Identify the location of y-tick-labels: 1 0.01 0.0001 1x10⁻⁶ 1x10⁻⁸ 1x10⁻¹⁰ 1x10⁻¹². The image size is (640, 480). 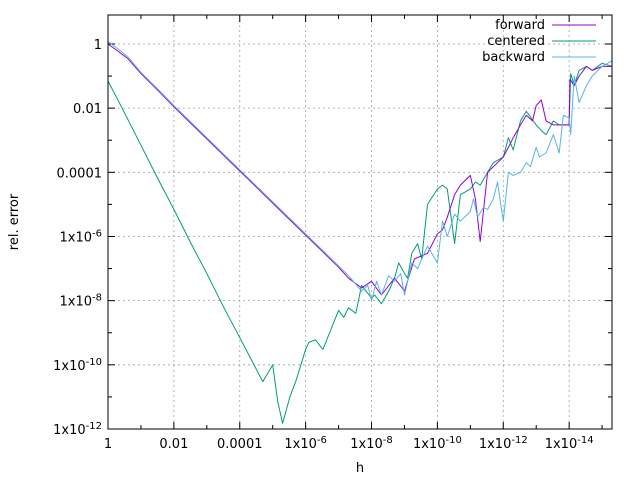
(77, 238).